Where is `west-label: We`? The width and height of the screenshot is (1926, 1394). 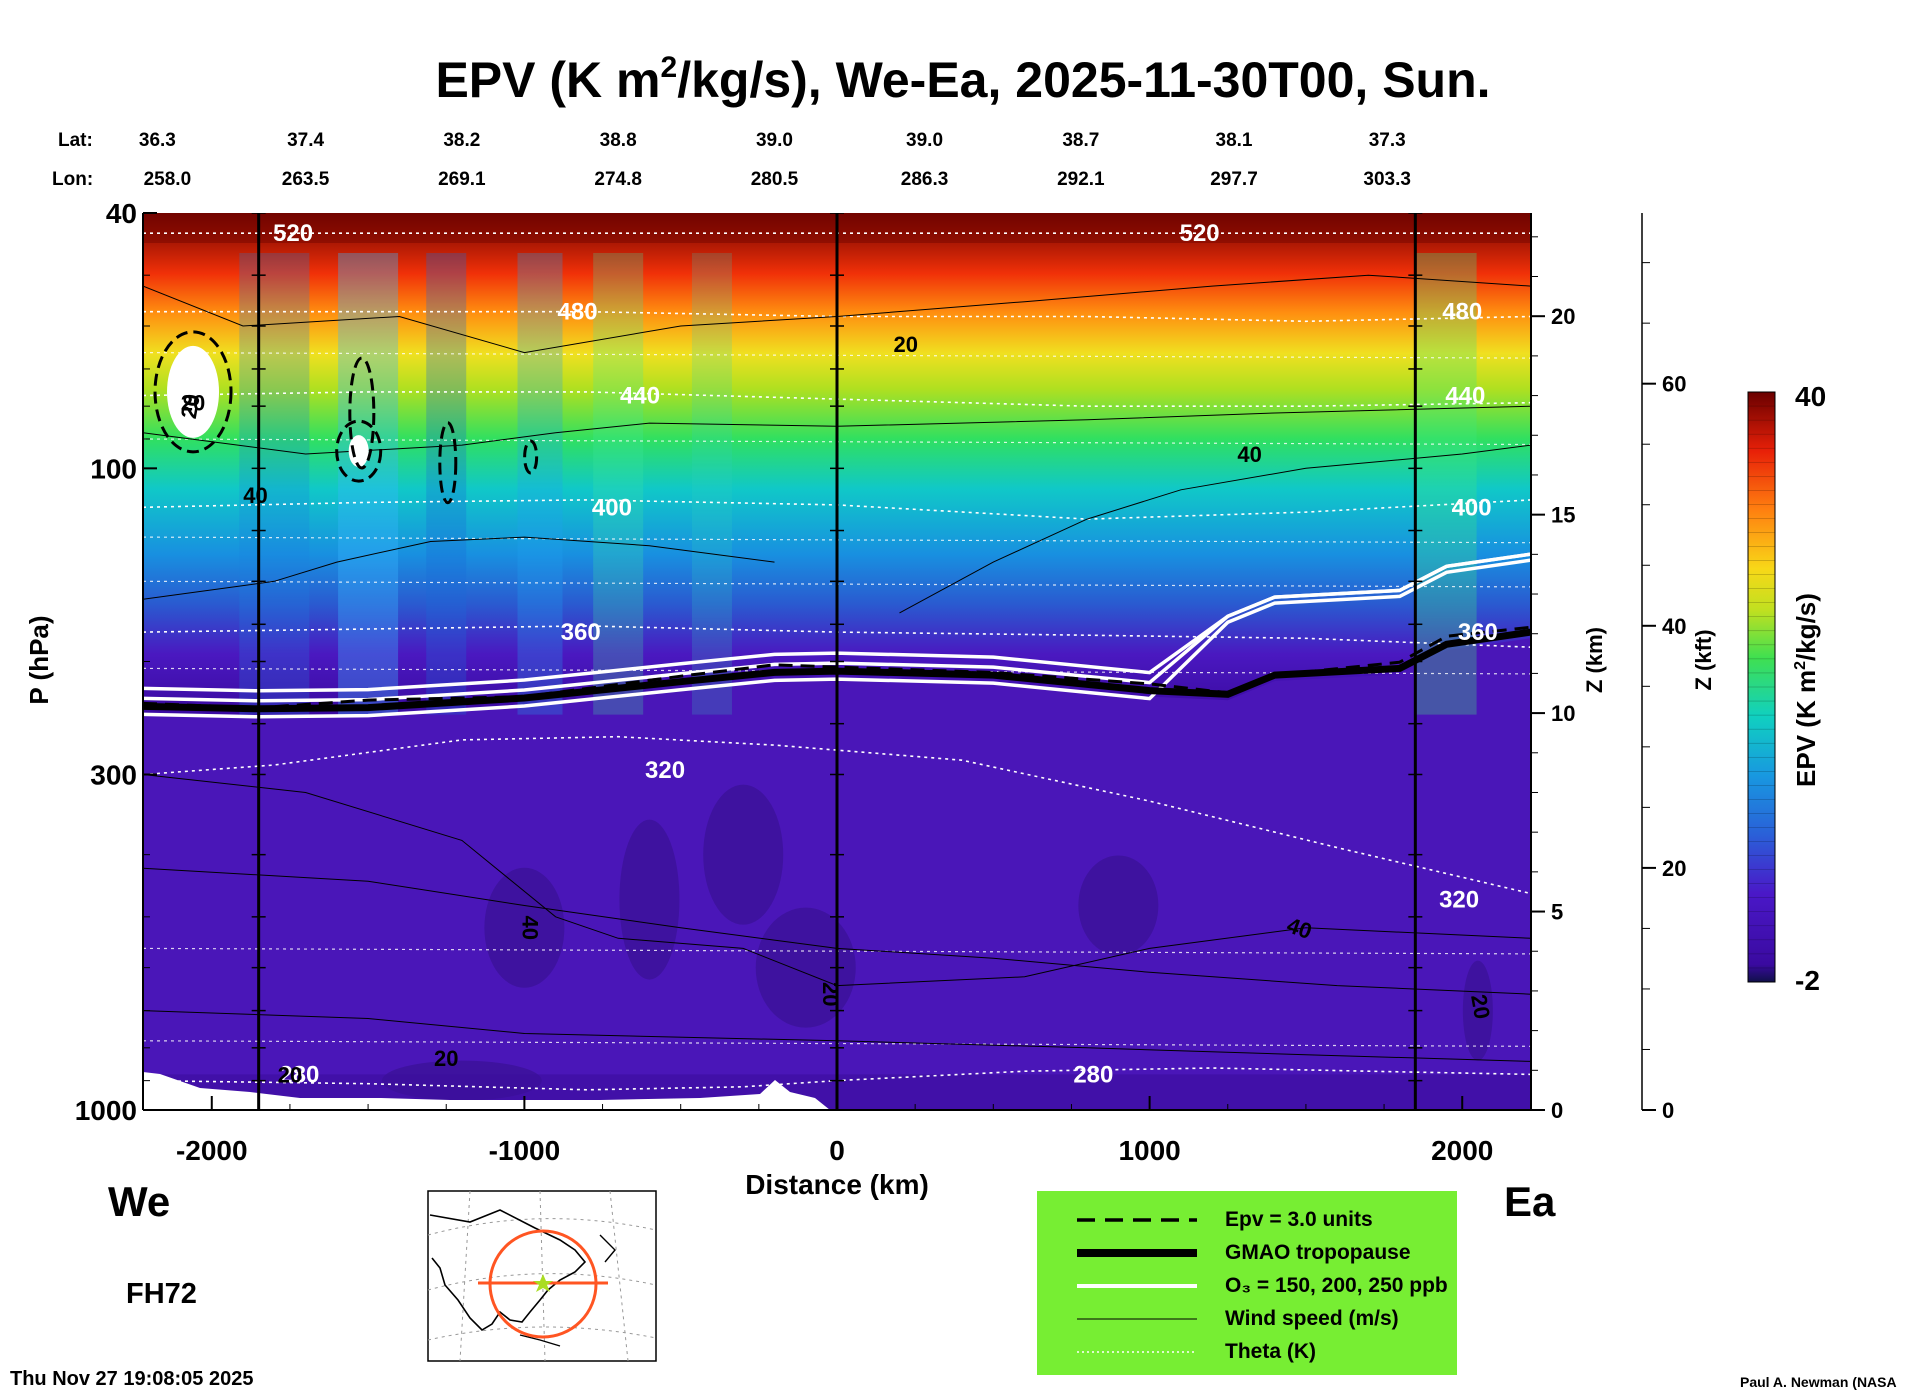
west-label: We is located at coordinates (139, 1201).